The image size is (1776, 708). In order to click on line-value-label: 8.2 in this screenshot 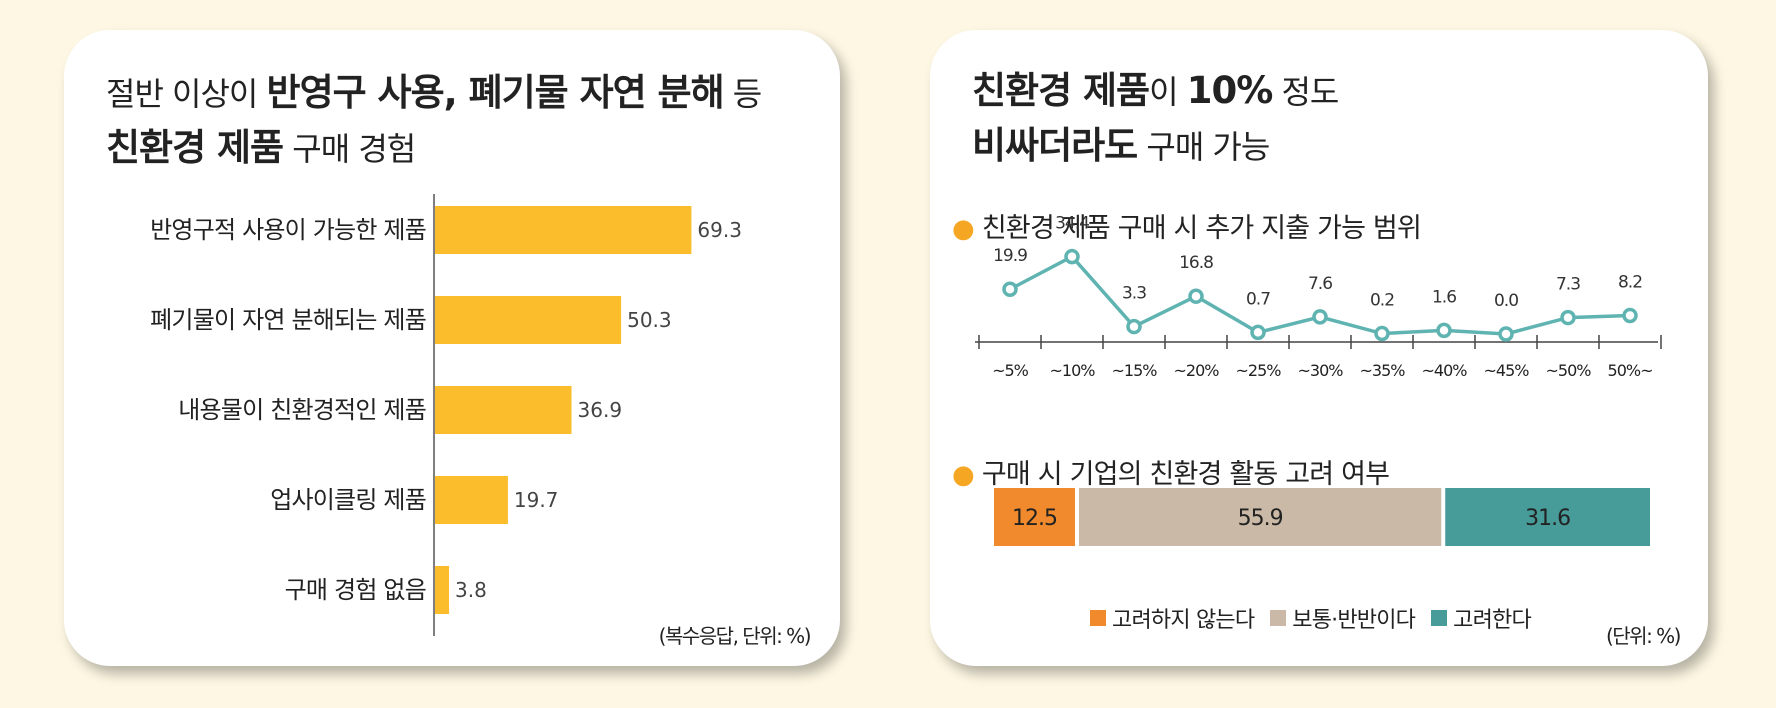, I will do `click(1630, 283)`.